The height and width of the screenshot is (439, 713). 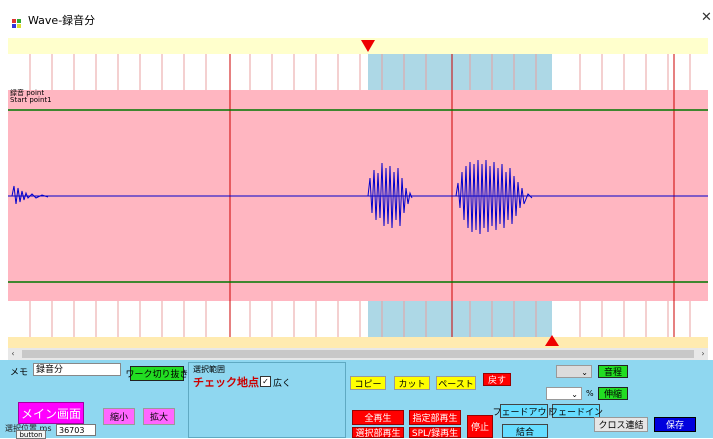 What do you see at coordinates (525, 431) in the screenshot?
I see `join-button: 結合` at bounding box center [525, 431].